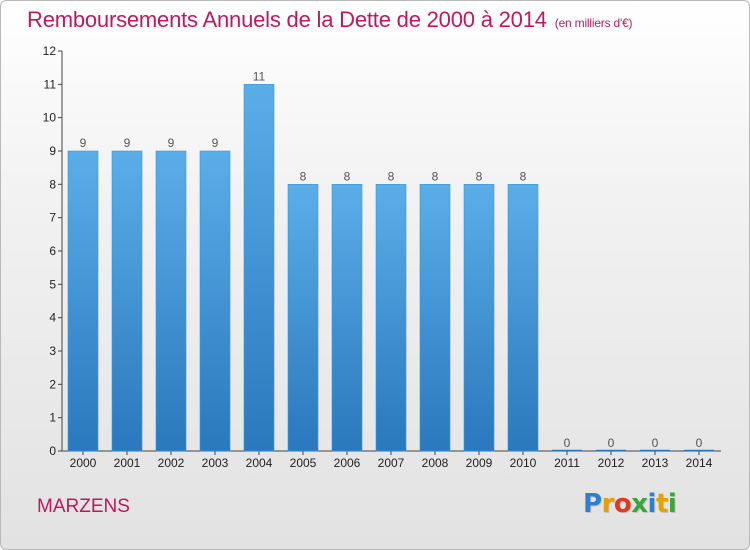 The height and width of the screenshot is (550, 750). I want to click on x-tick-label: 2002, so click(171, 463).